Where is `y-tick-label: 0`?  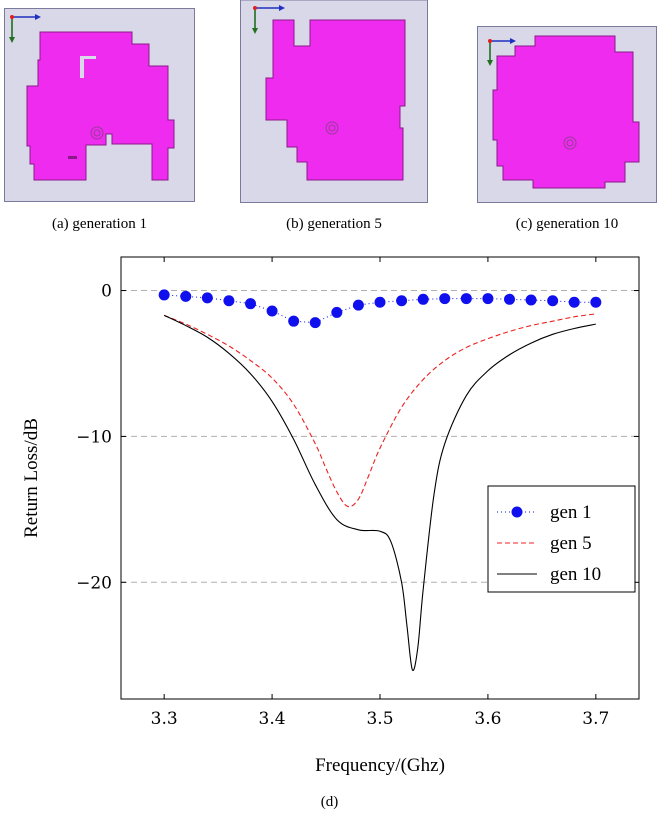 y-tick-label: 0 is located at coordinates (106, 292).